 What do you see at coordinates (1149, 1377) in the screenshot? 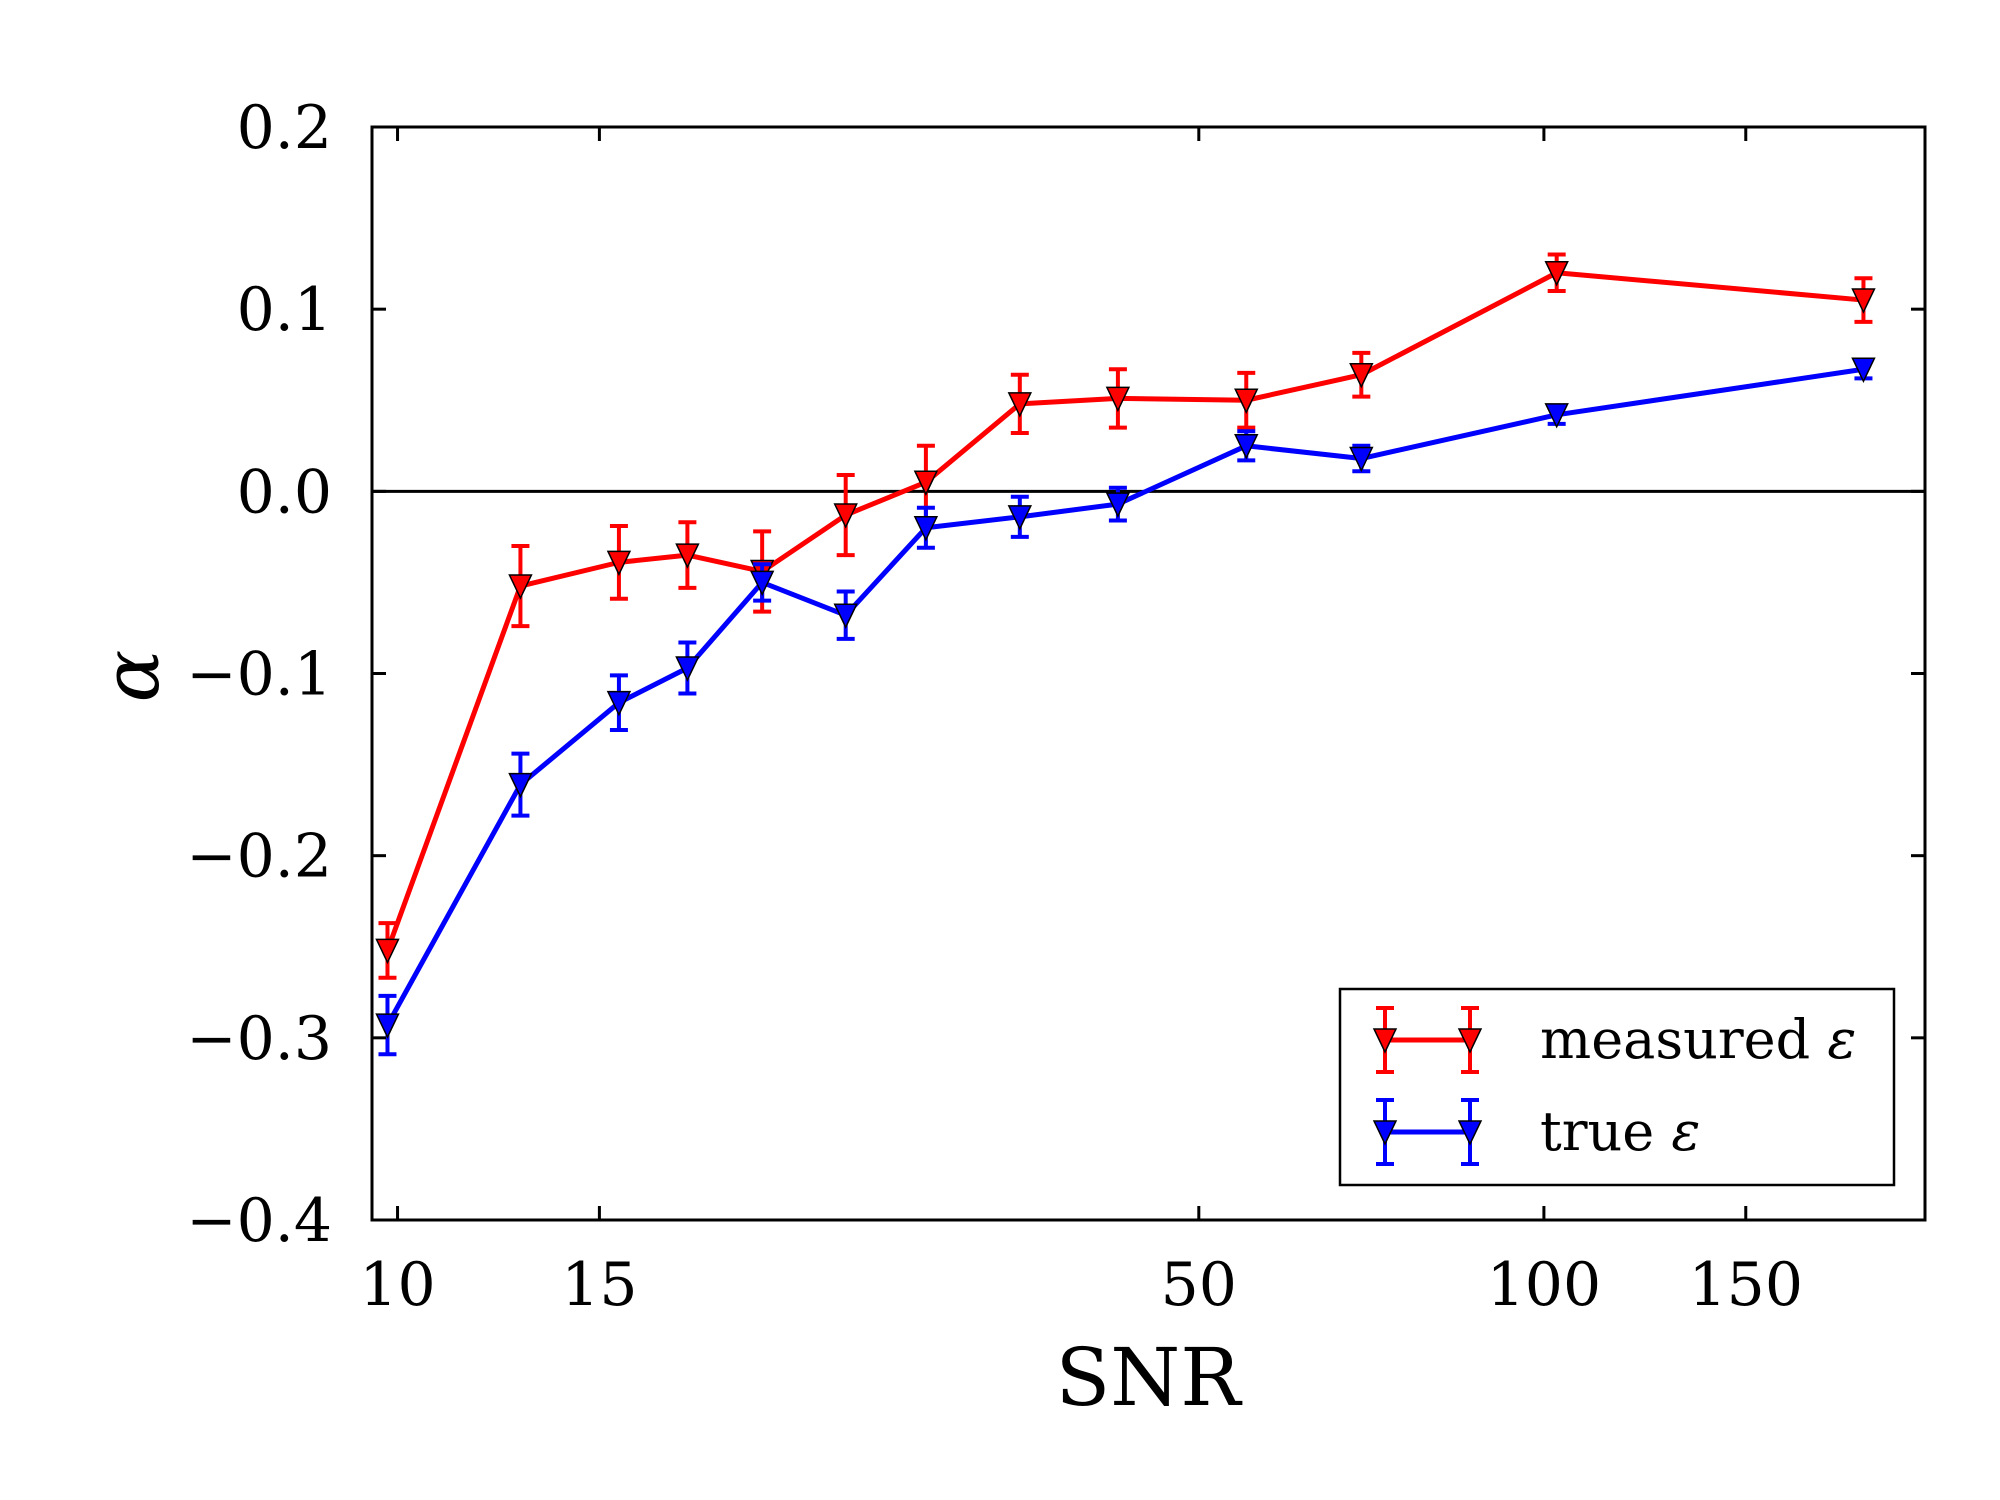
I see `x-axis-label: SNR` at bounding box center [1149, 1377].